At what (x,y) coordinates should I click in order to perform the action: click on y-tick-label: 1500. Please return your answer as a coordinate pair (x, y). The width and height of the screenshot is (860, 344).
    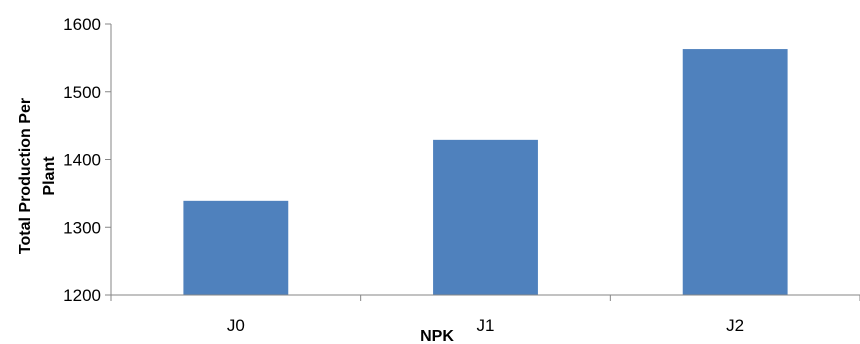
    Looking at the image, I should click on (82, 92).